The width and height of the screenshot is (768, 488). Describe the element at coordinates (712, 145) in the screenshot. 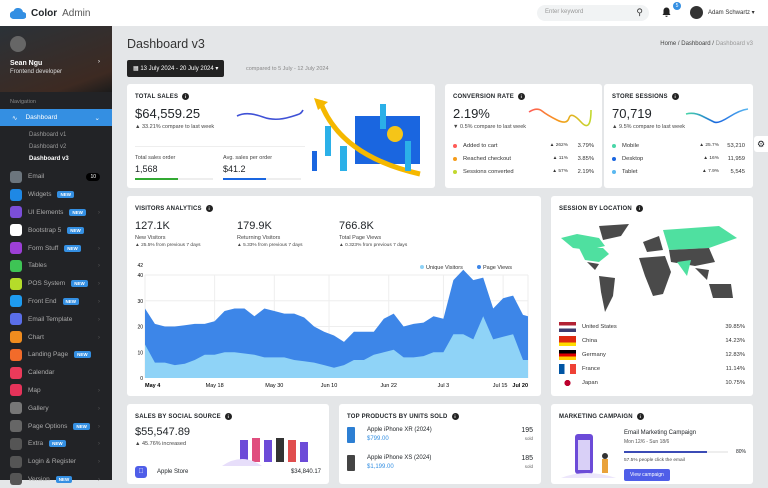

I see `change-text: 25.7%` at that location.